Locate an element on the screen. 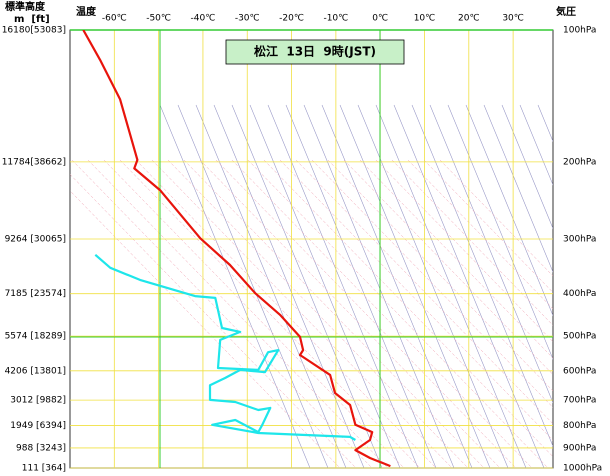 The image size is (610, 476). x-tick-label: 20℃ is located at coordinates (469, 19).